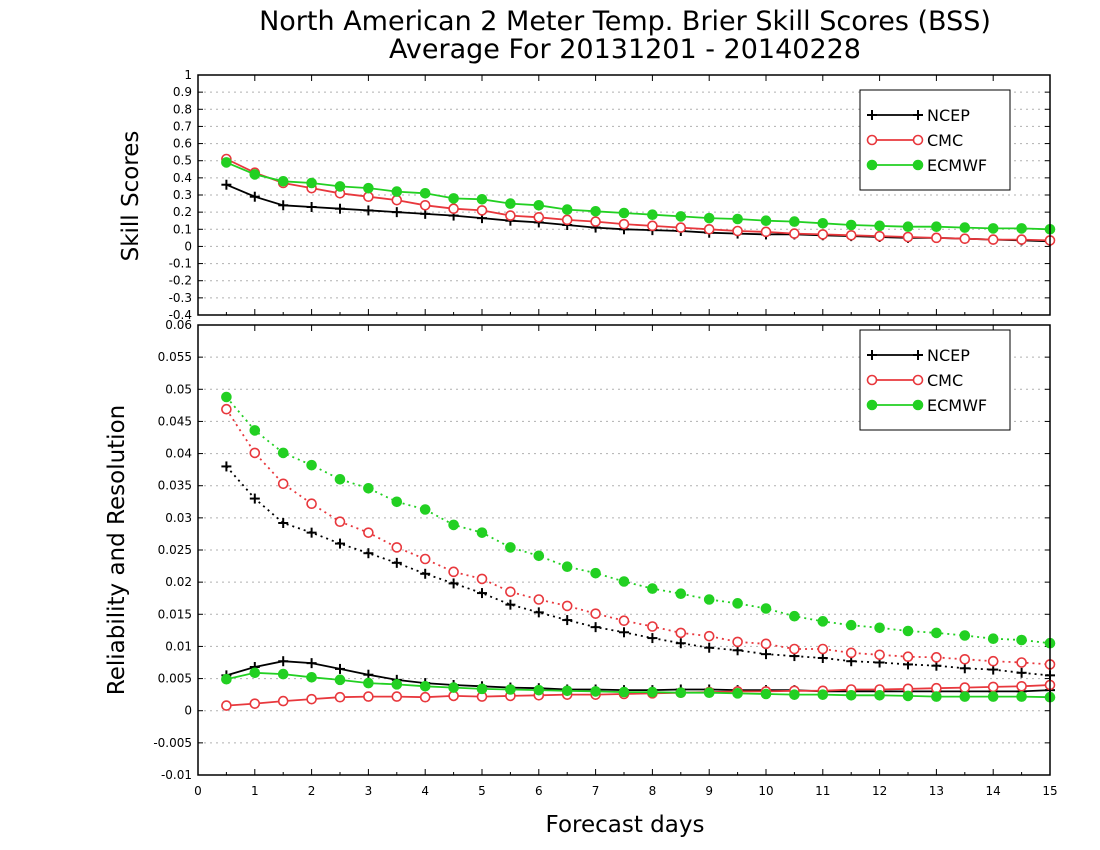 Image resolution: width=1100 pixels, height=850 pixels. Describe the element at coordinates (993, 791) in the screenshot. I see `x-tick-label: 14` at that location.